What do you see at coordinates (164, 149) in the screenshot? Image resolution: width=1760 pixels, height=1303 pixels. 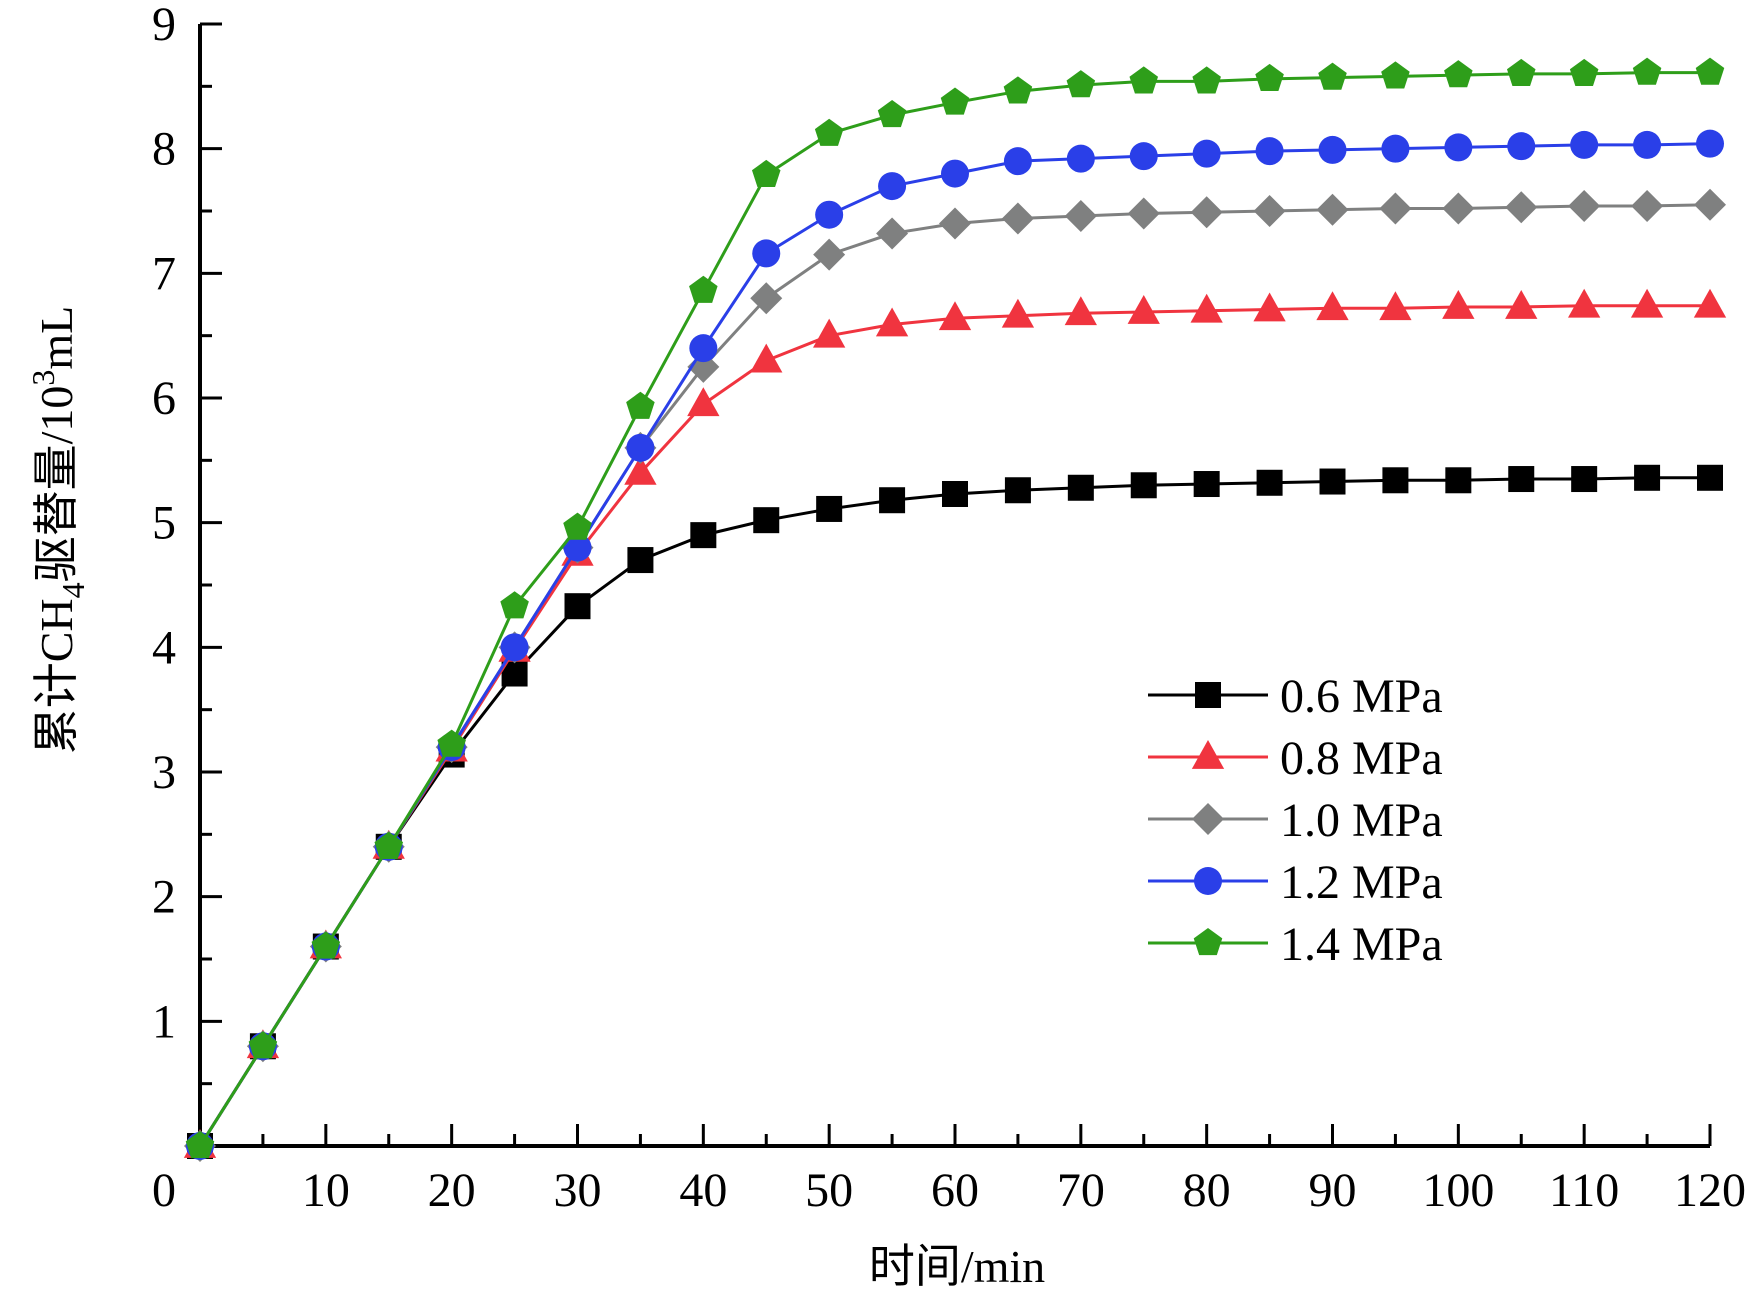 I see `y-tick-label: 8` at bounding box center [164, 149].